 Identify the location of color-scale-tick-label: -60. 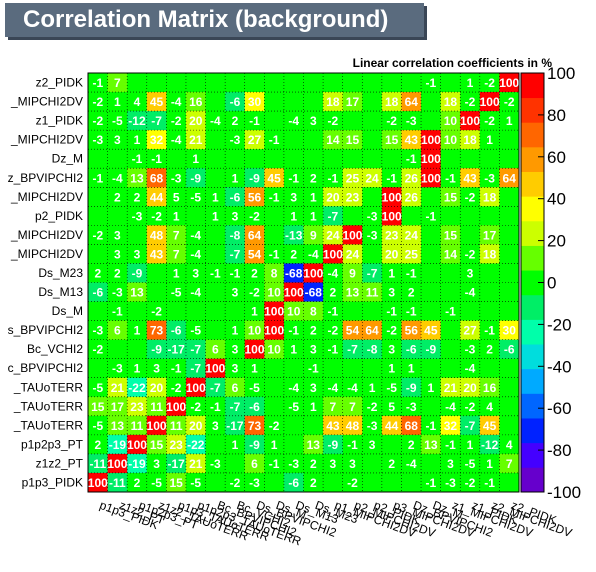
(559, 408).